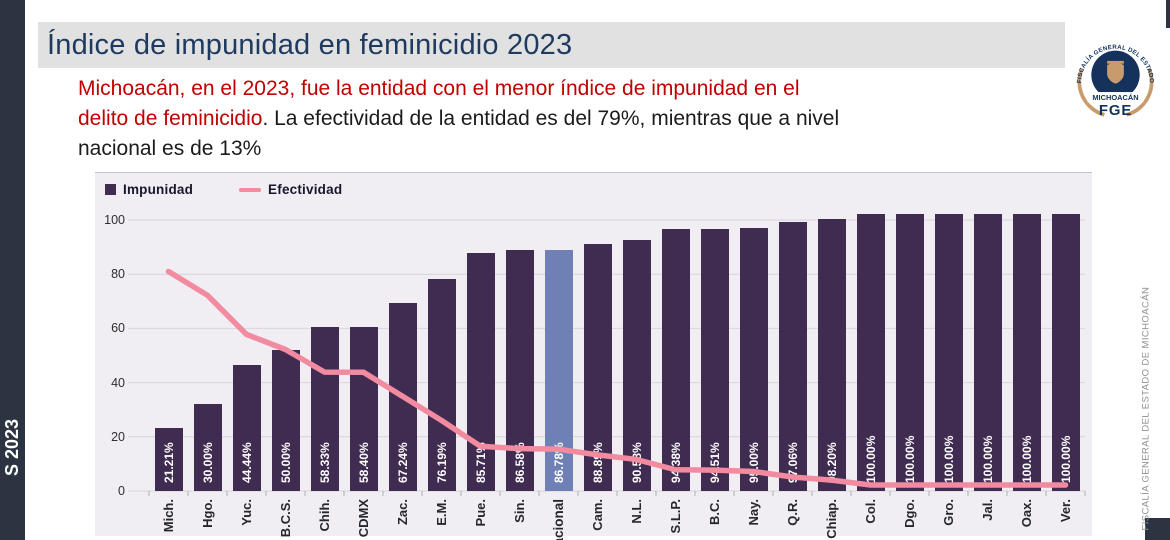  What do you see at coordinates (1146, 408) in the screenshot?
I see `side-caption: FISCALÍA GENERAL DEL ESTADO DE MICHOACÁN` at bounding box center [1146, 408].